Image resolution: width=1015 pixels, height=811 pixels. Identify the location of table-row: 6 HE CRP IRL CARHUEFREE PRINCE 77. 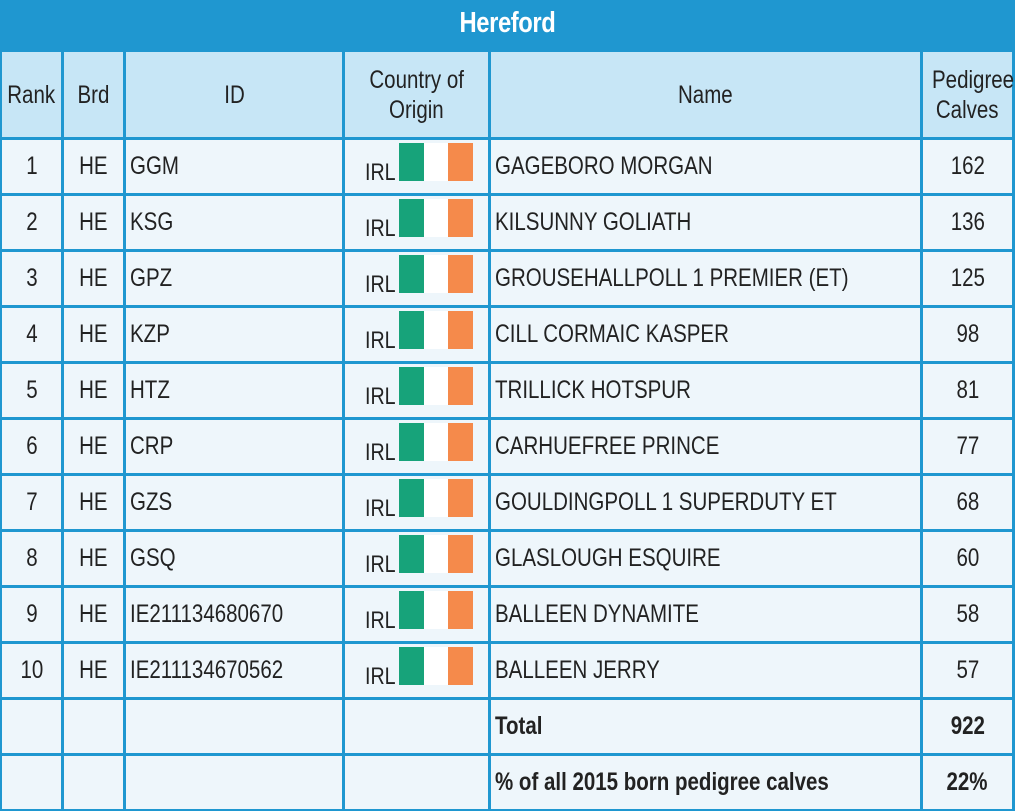
(507, 448).